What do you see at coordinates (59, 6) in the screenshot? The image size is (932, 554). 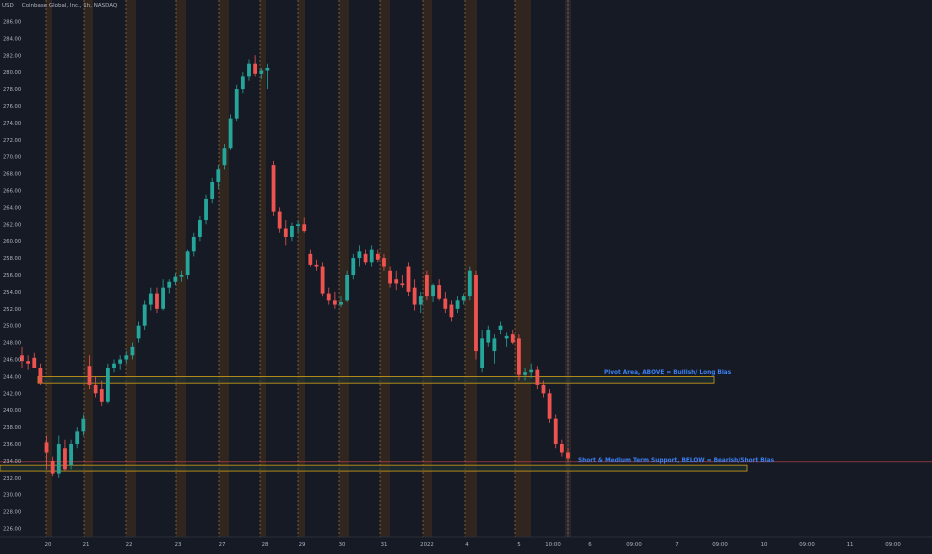 I see `symbol-info-bar: USD Coinbase Global, Inc., 1h, NASDAQ` at bounding box center [59, 6].